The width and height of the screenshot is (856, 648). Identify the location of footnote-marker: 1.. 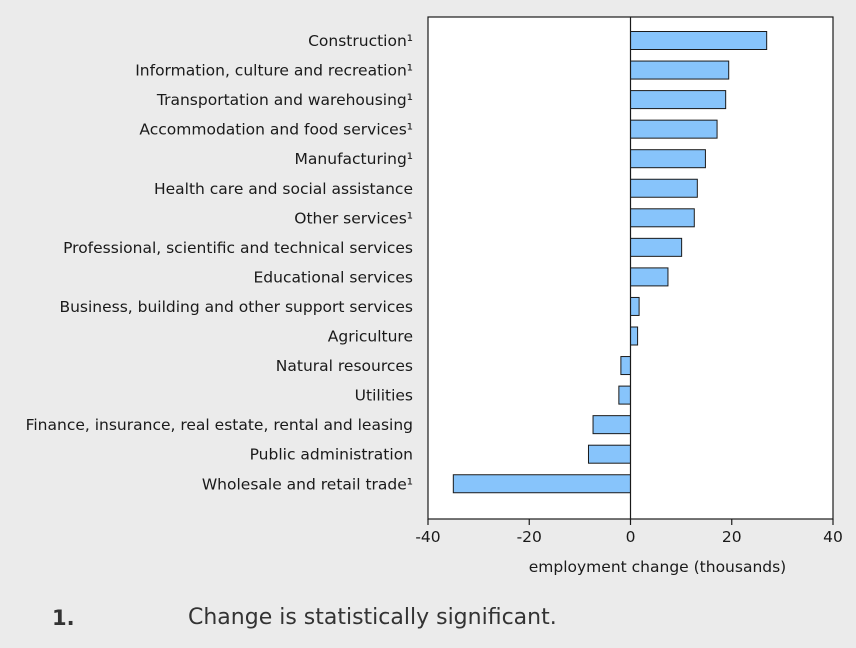
(63, 618).